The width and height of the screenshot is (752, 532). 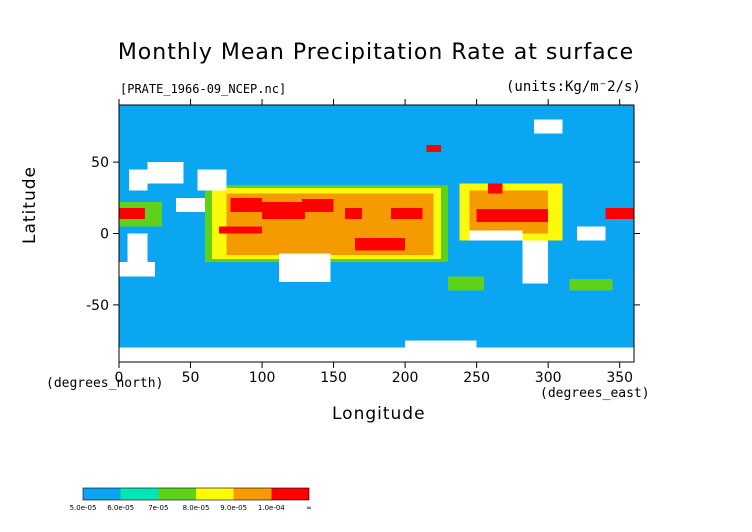 I want to click on colorbar-label-2: 7e-05, so click(x=158, y=508).